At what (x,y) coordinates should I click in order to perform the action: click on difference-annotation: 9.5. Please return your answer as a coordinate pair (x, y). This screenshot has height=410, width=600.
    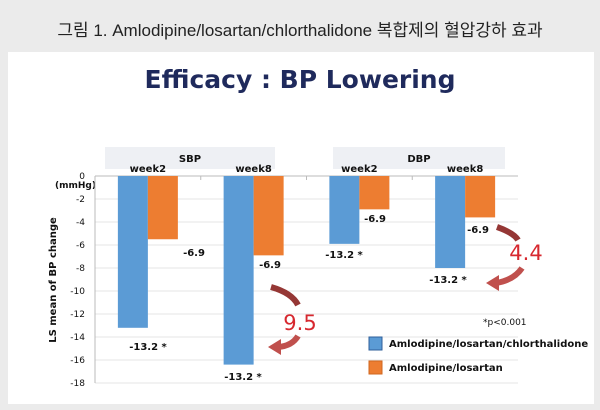
    Looking at the image, I should click on (299, 323).